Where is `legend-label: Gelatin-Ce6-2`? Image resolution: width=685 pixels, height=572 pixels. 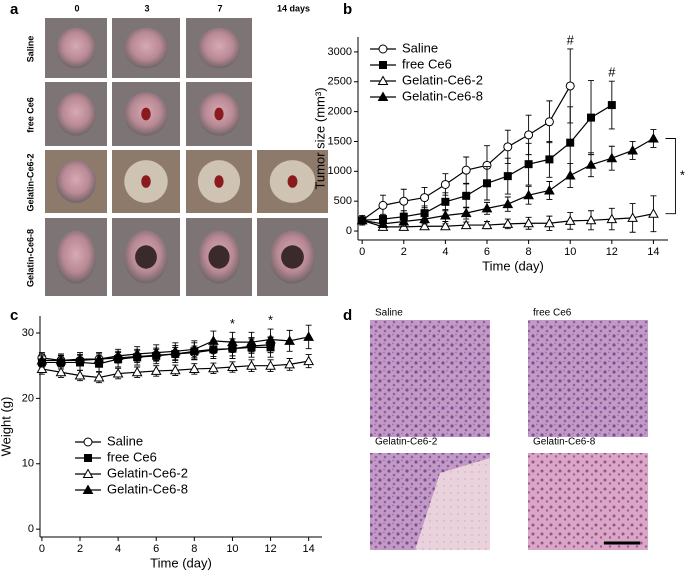
legend-label: Gelatin-Ce6-2 is located at coordinates (442, 79).